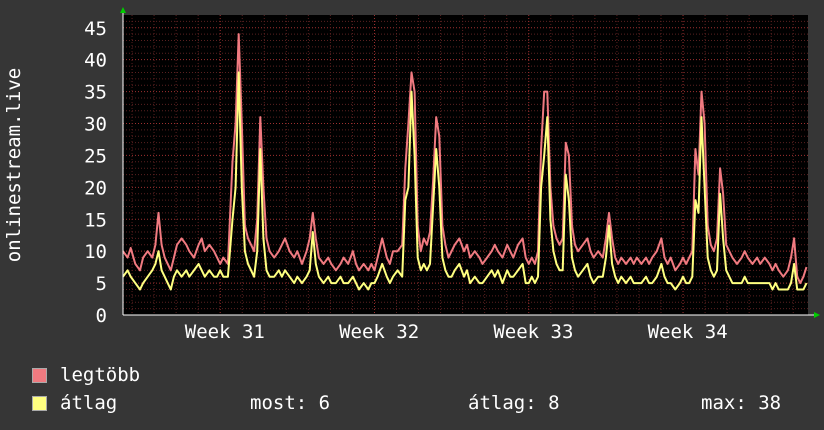  I want to click on x-tick-label: Week 31, so click(225, 332).